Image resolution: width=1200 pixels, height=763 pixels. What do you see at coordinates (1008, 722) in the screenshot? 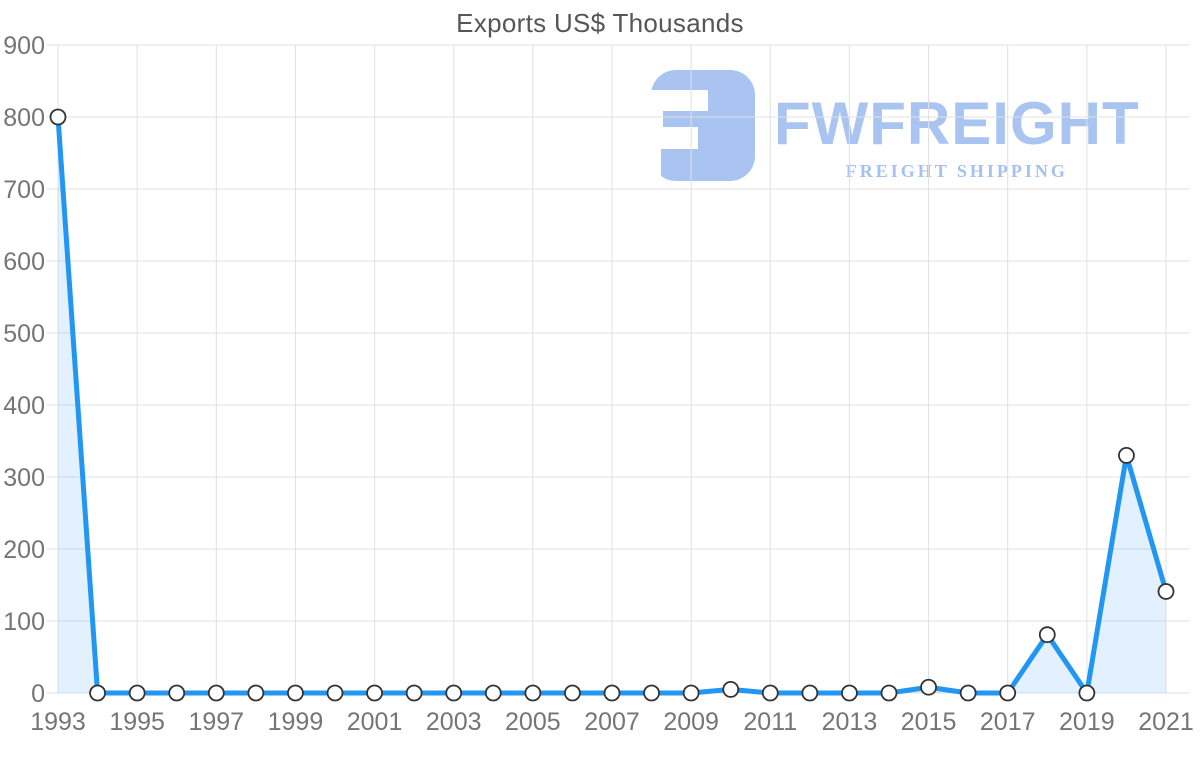
I see `x-axis-label: 2017` at bounding box center [1008, 722].